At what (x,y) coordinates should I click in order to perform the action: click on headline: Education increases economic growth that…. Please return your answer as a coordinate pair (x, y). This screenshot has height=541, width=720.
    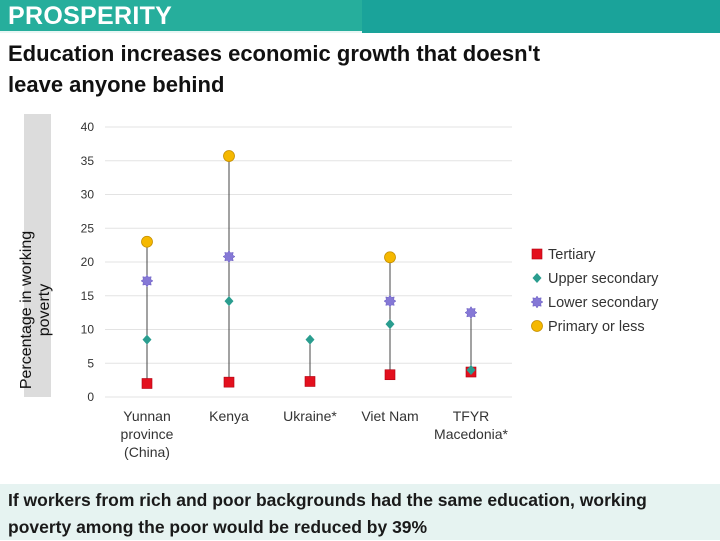
    Looking at the image, I should click on (274, 69).